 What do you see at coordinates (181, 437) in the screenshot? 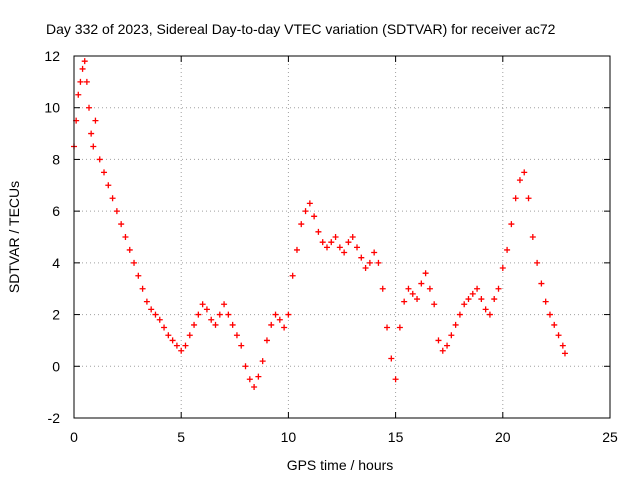
I see `x-tick-label: 5` at bounding box center [181, 437].